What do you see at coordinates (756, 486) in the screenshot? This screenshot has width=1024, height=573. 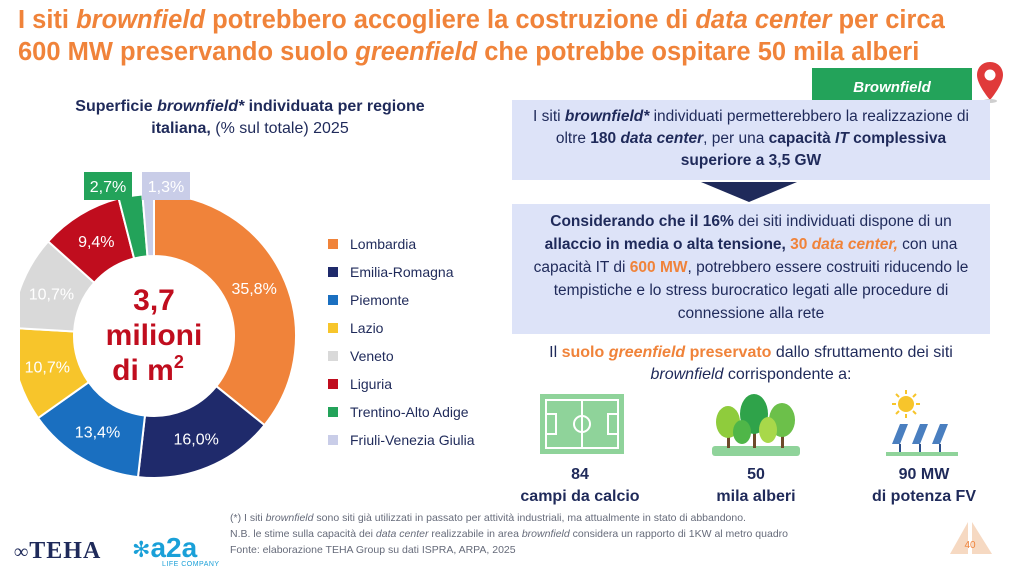 I see `kpi-trees: 50 mila alberi` at bounding box center [756, 486].